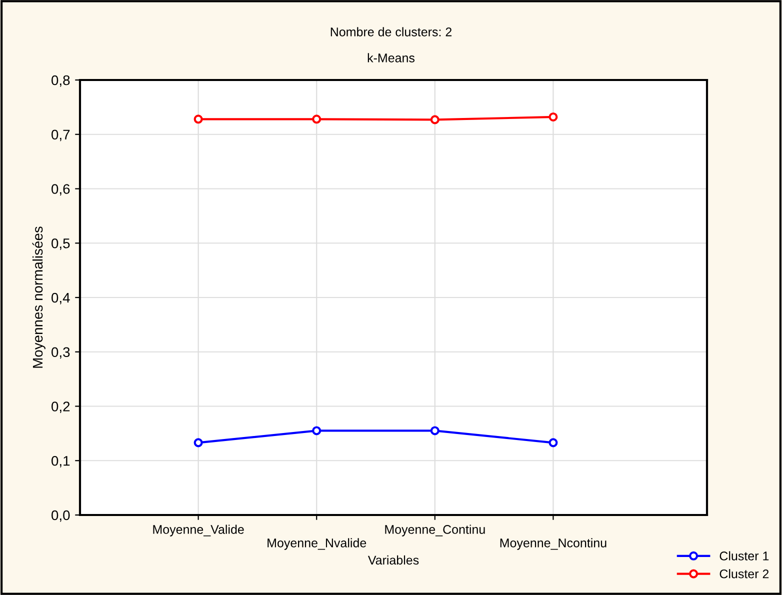  I want to click on y-tick-label: 0,5, so click(61, 244).